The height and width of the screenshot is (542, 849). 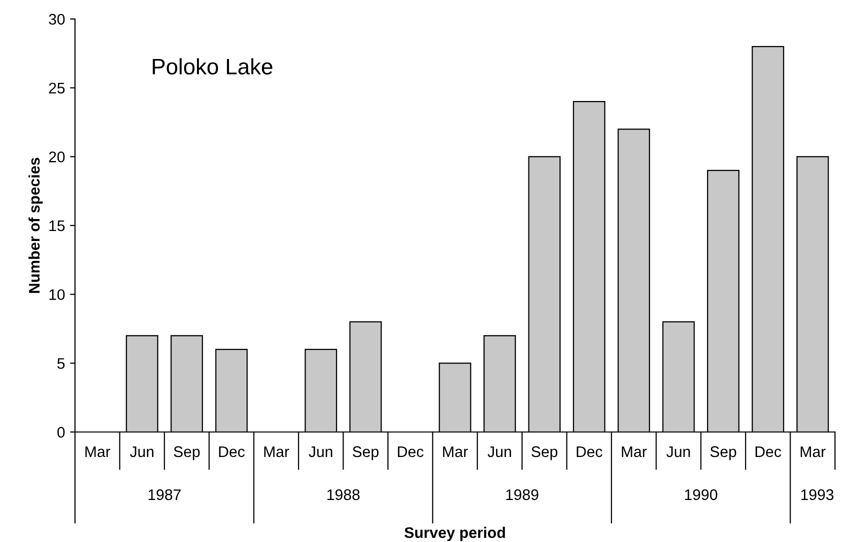 I want to click on y-axis-title: Number of species, so click(x=35, y=225).